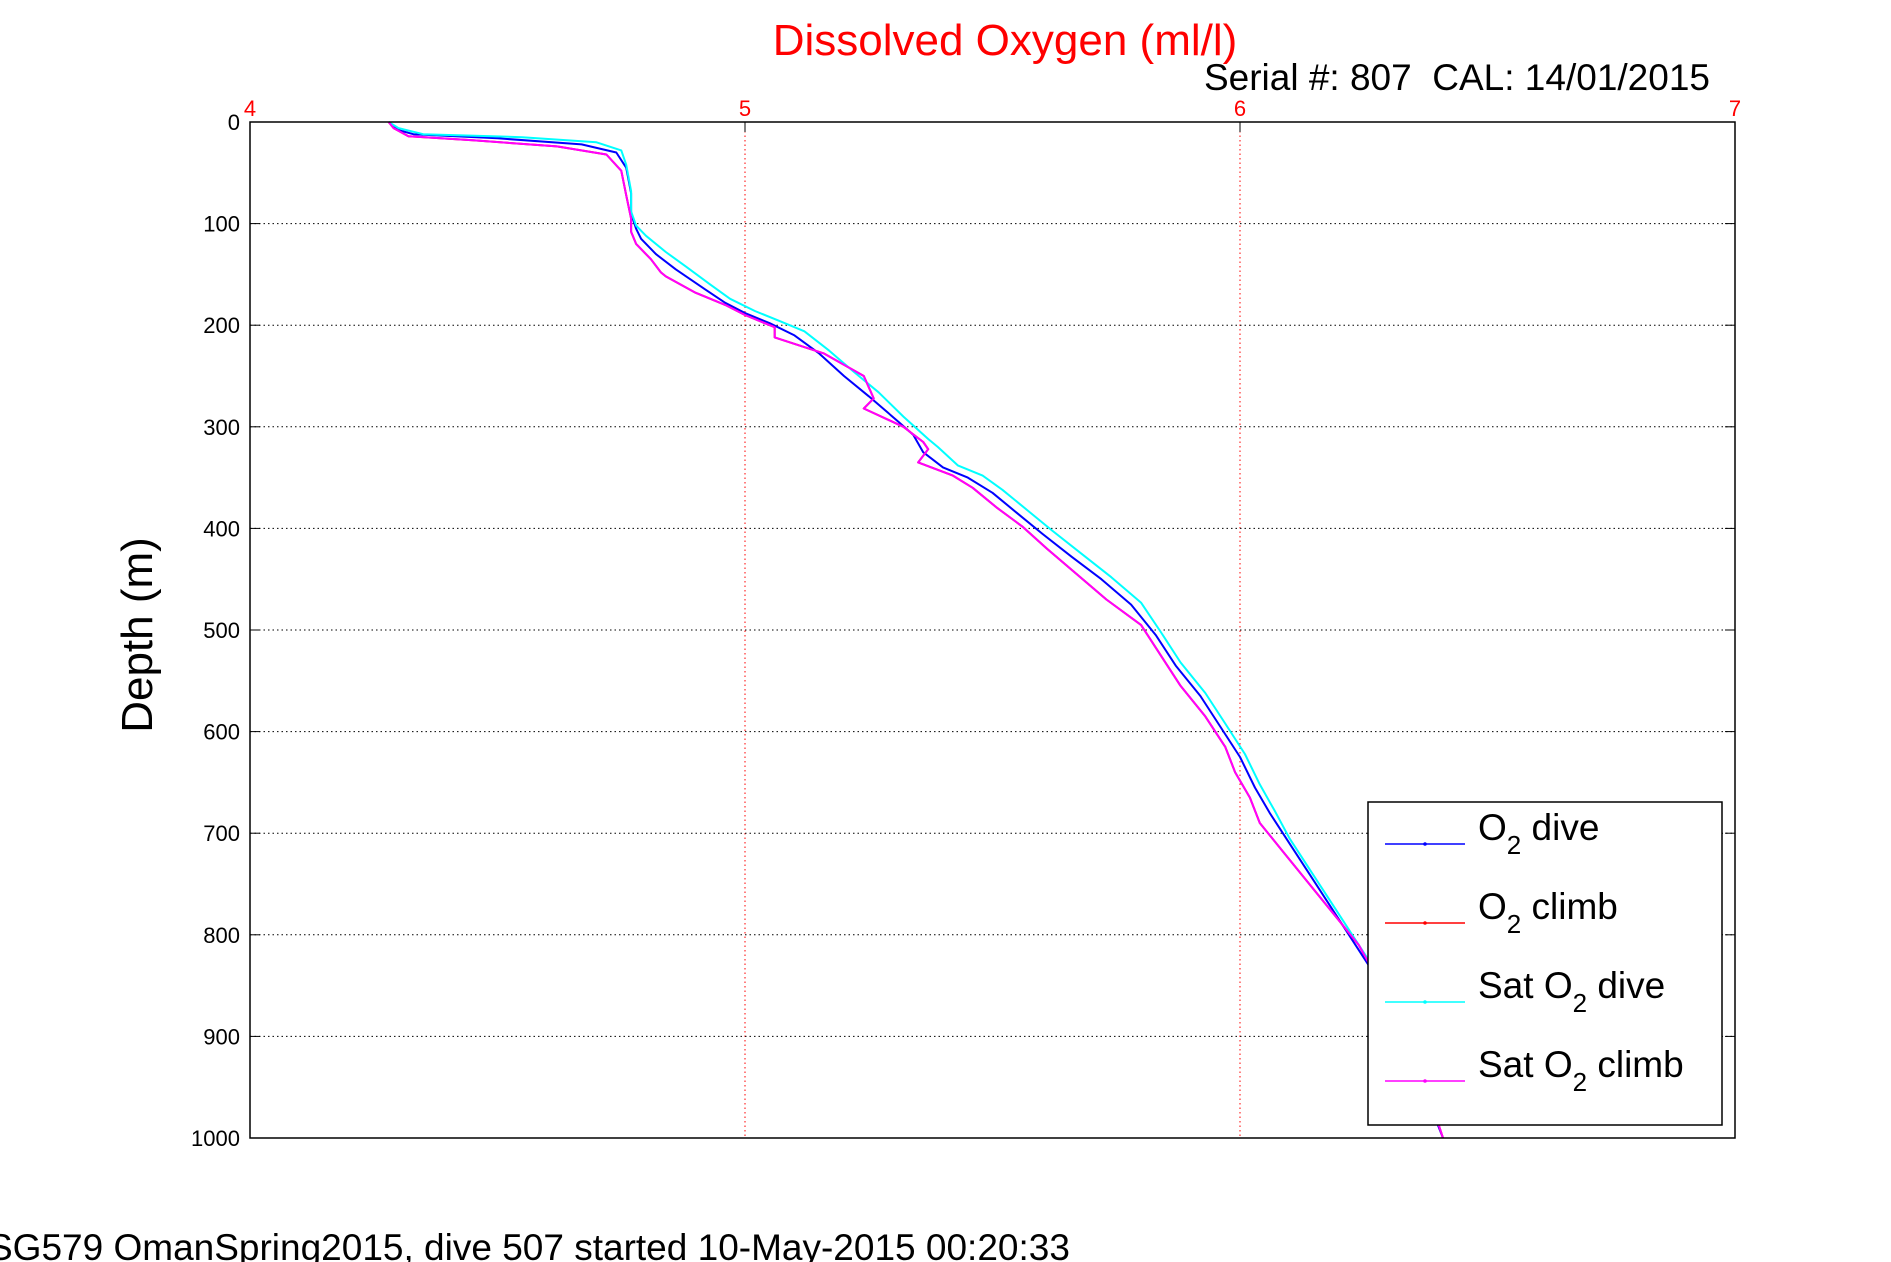 This screenshot has width=1891, height=1262. What do you see at coordinates (221, 732) in the screenshot?
I see `y-tick-label: 600` at bounding box center [221, 732].